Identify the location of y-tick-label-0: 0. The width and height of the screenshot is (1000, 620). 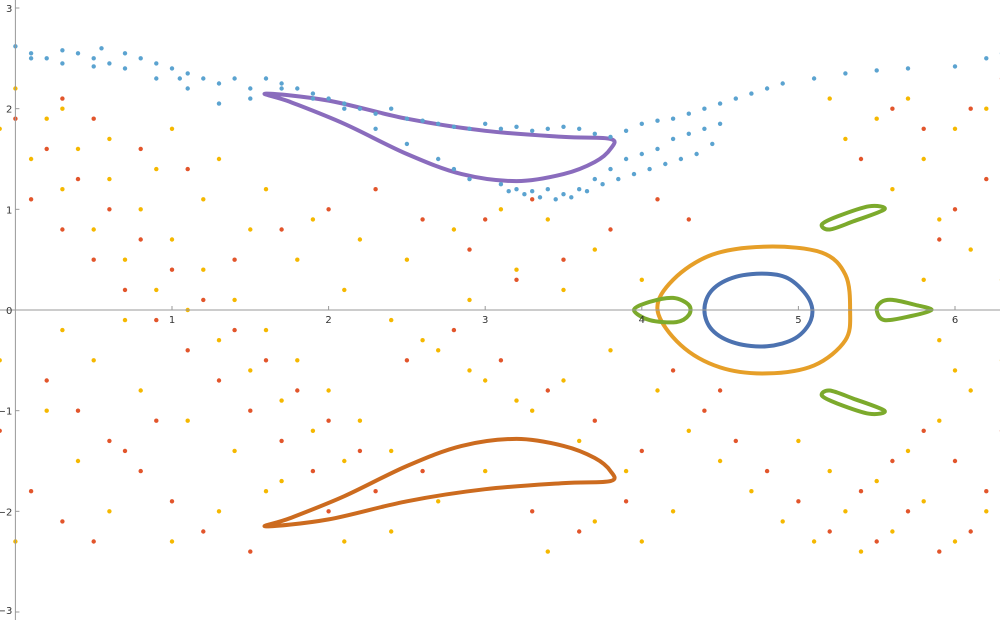
(9, 311).